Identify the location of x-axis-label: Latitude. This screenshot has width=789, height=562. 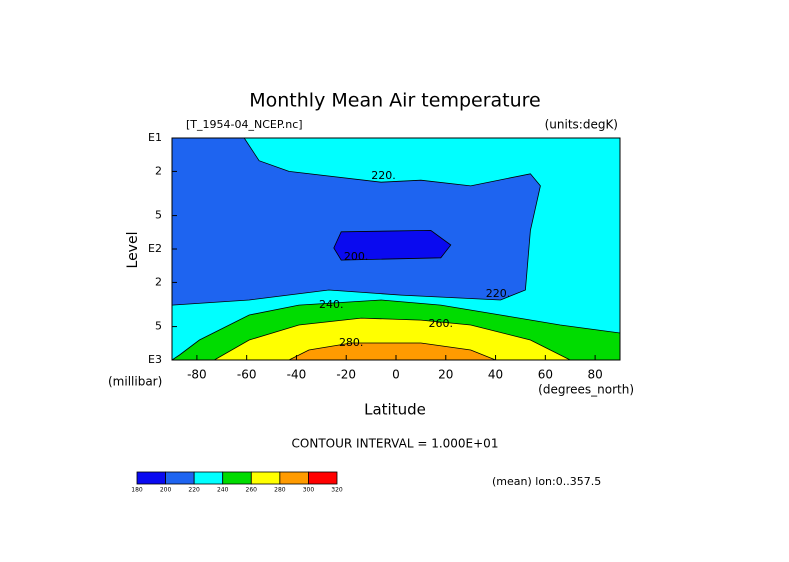
(395, 410).